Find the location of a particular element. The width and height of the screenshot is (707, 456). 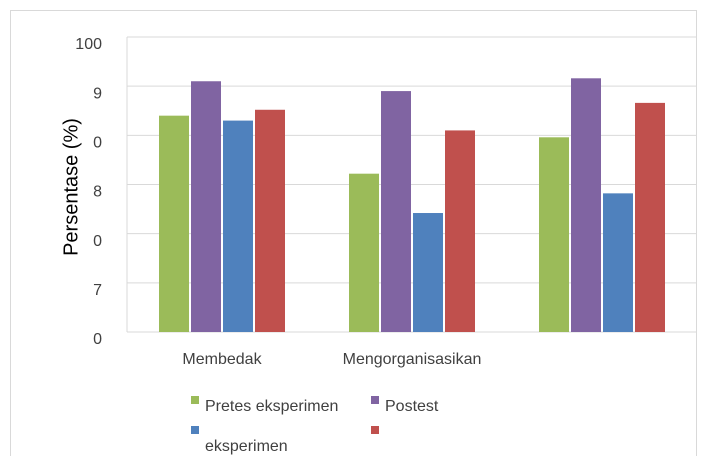

y-tick-label: 9 is located at coordinates (97, 93).